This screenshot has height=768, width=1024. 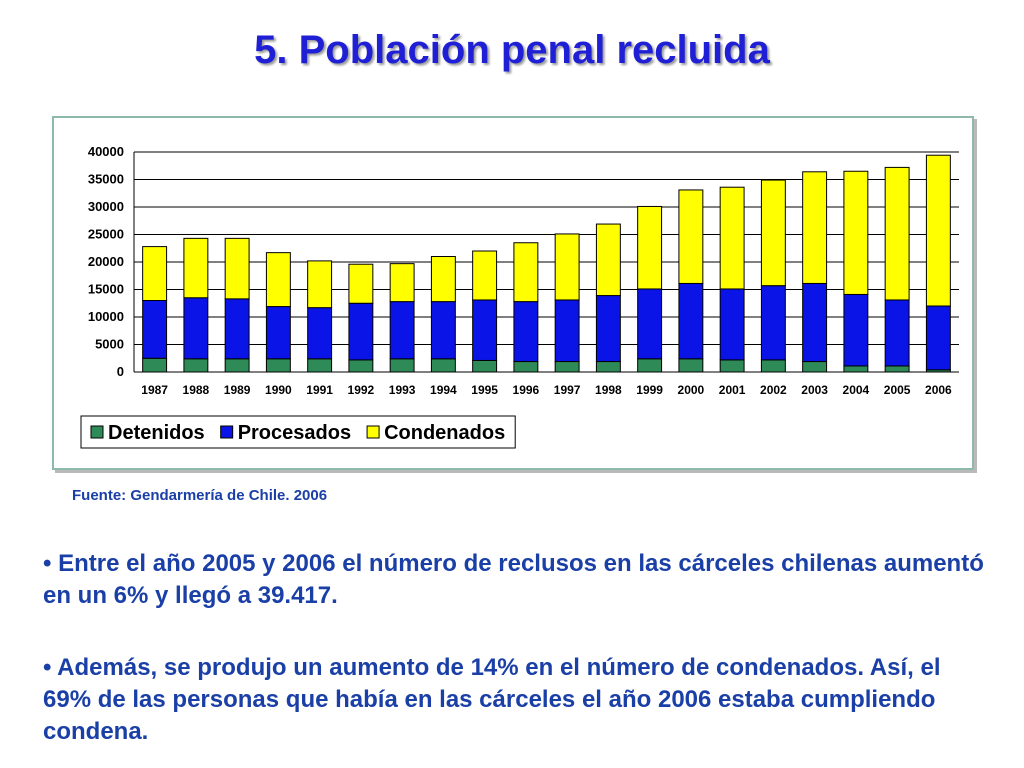 I want to click on x-tick-label: 1990, so click(x=278, y=390).